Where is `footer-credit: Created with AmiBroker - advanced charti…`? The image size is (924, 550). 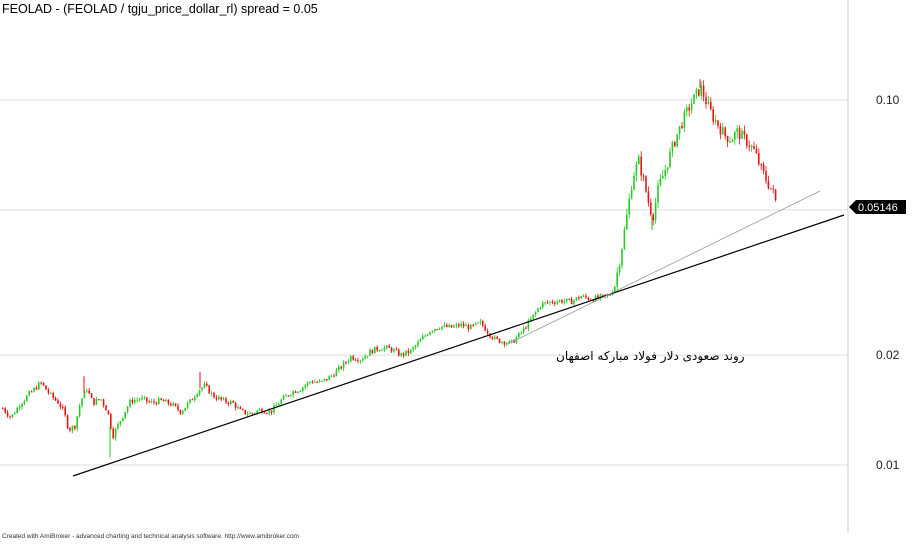
footer-credit: Created with AmiBroker - advanced charti… is located at coordinates (150, 536).